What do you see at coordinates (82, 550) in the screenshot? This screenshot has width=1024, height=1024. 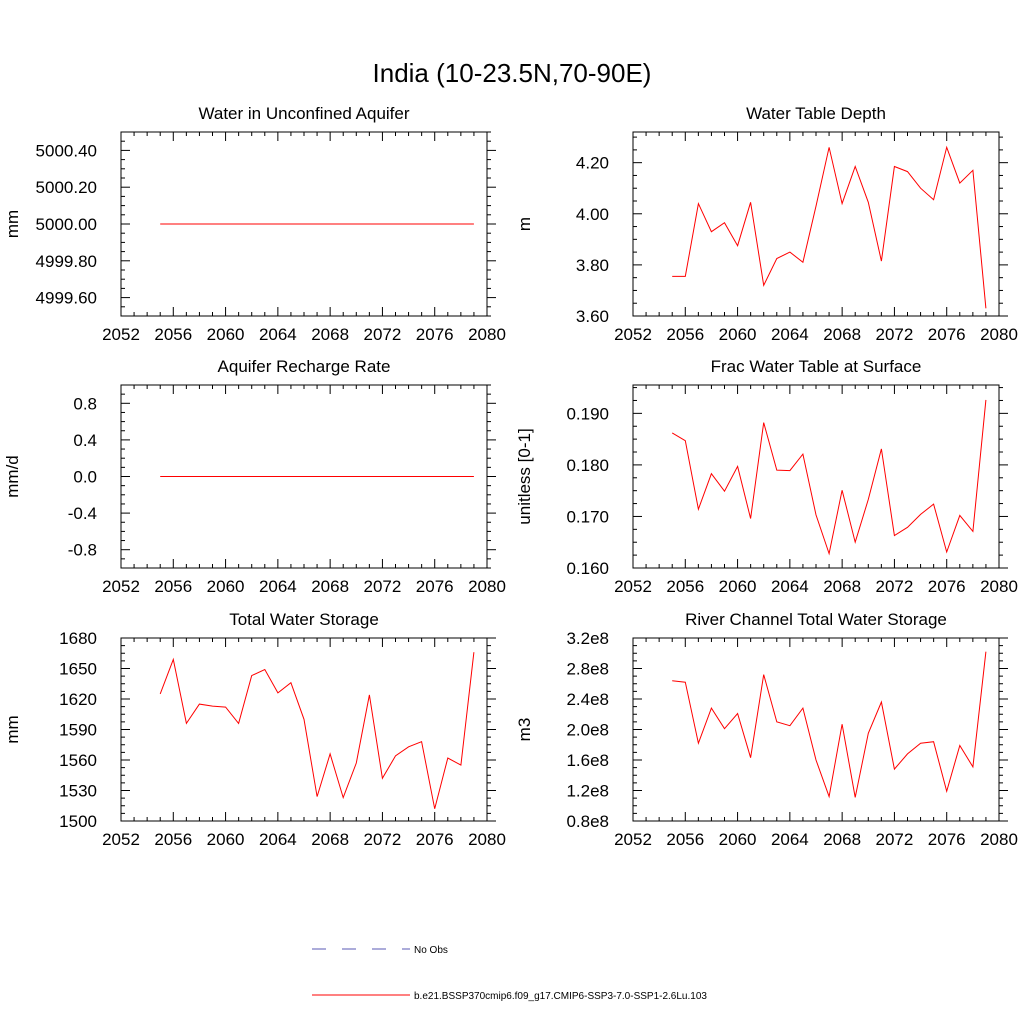 I see `y-tick-label: -0.8` at bounding box center [82, 550].